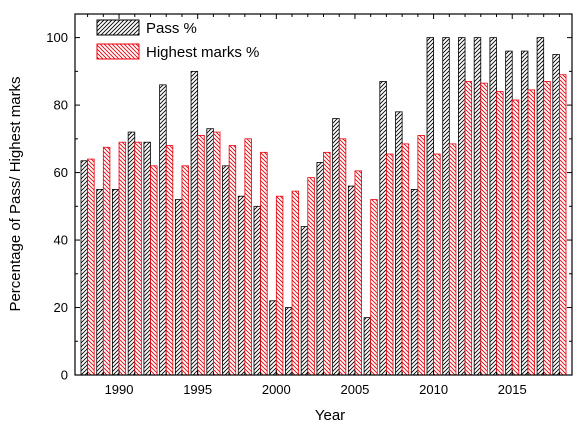  What do you see at coordinates (197, 389) in the screenshot?
I see `x-tick-label-1995: 1995` at bounding box center [197, 389].